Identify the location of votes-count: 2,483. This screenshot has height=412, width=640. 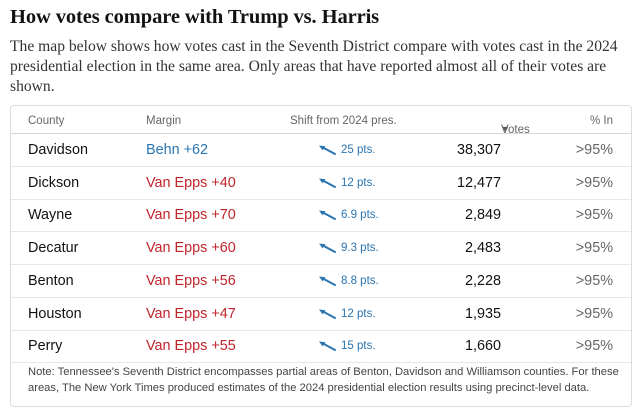
(482, 248).